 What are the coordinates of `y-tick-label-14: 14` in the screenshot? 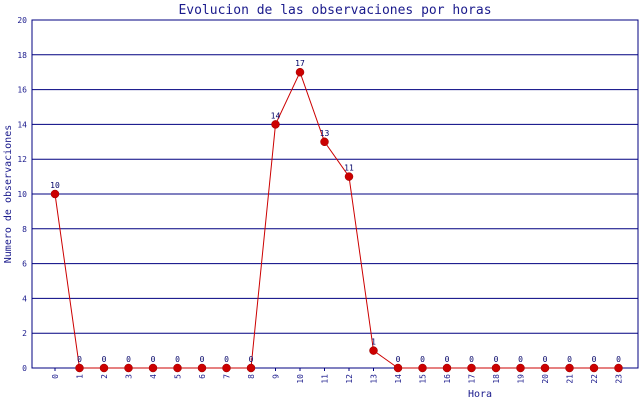 It's located at (22, 124).